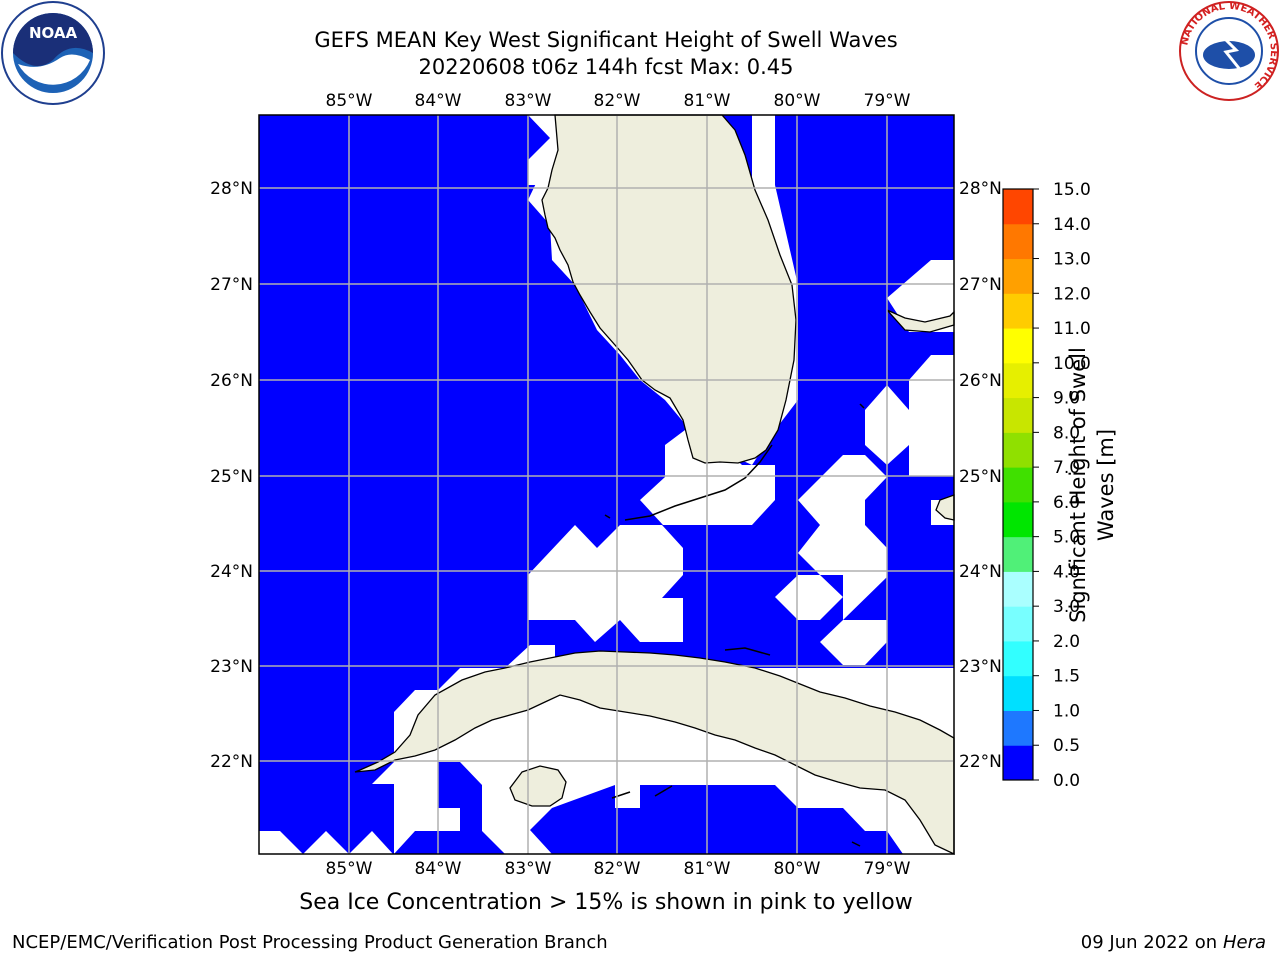 Image resolution: width=1280 pixels, height=960 pixels. What do you see at coordinates (1149, 942) in the screenshot?
I see `footer-date-text: 09 Jun 2022 on` at bounding box center [1149, 942].